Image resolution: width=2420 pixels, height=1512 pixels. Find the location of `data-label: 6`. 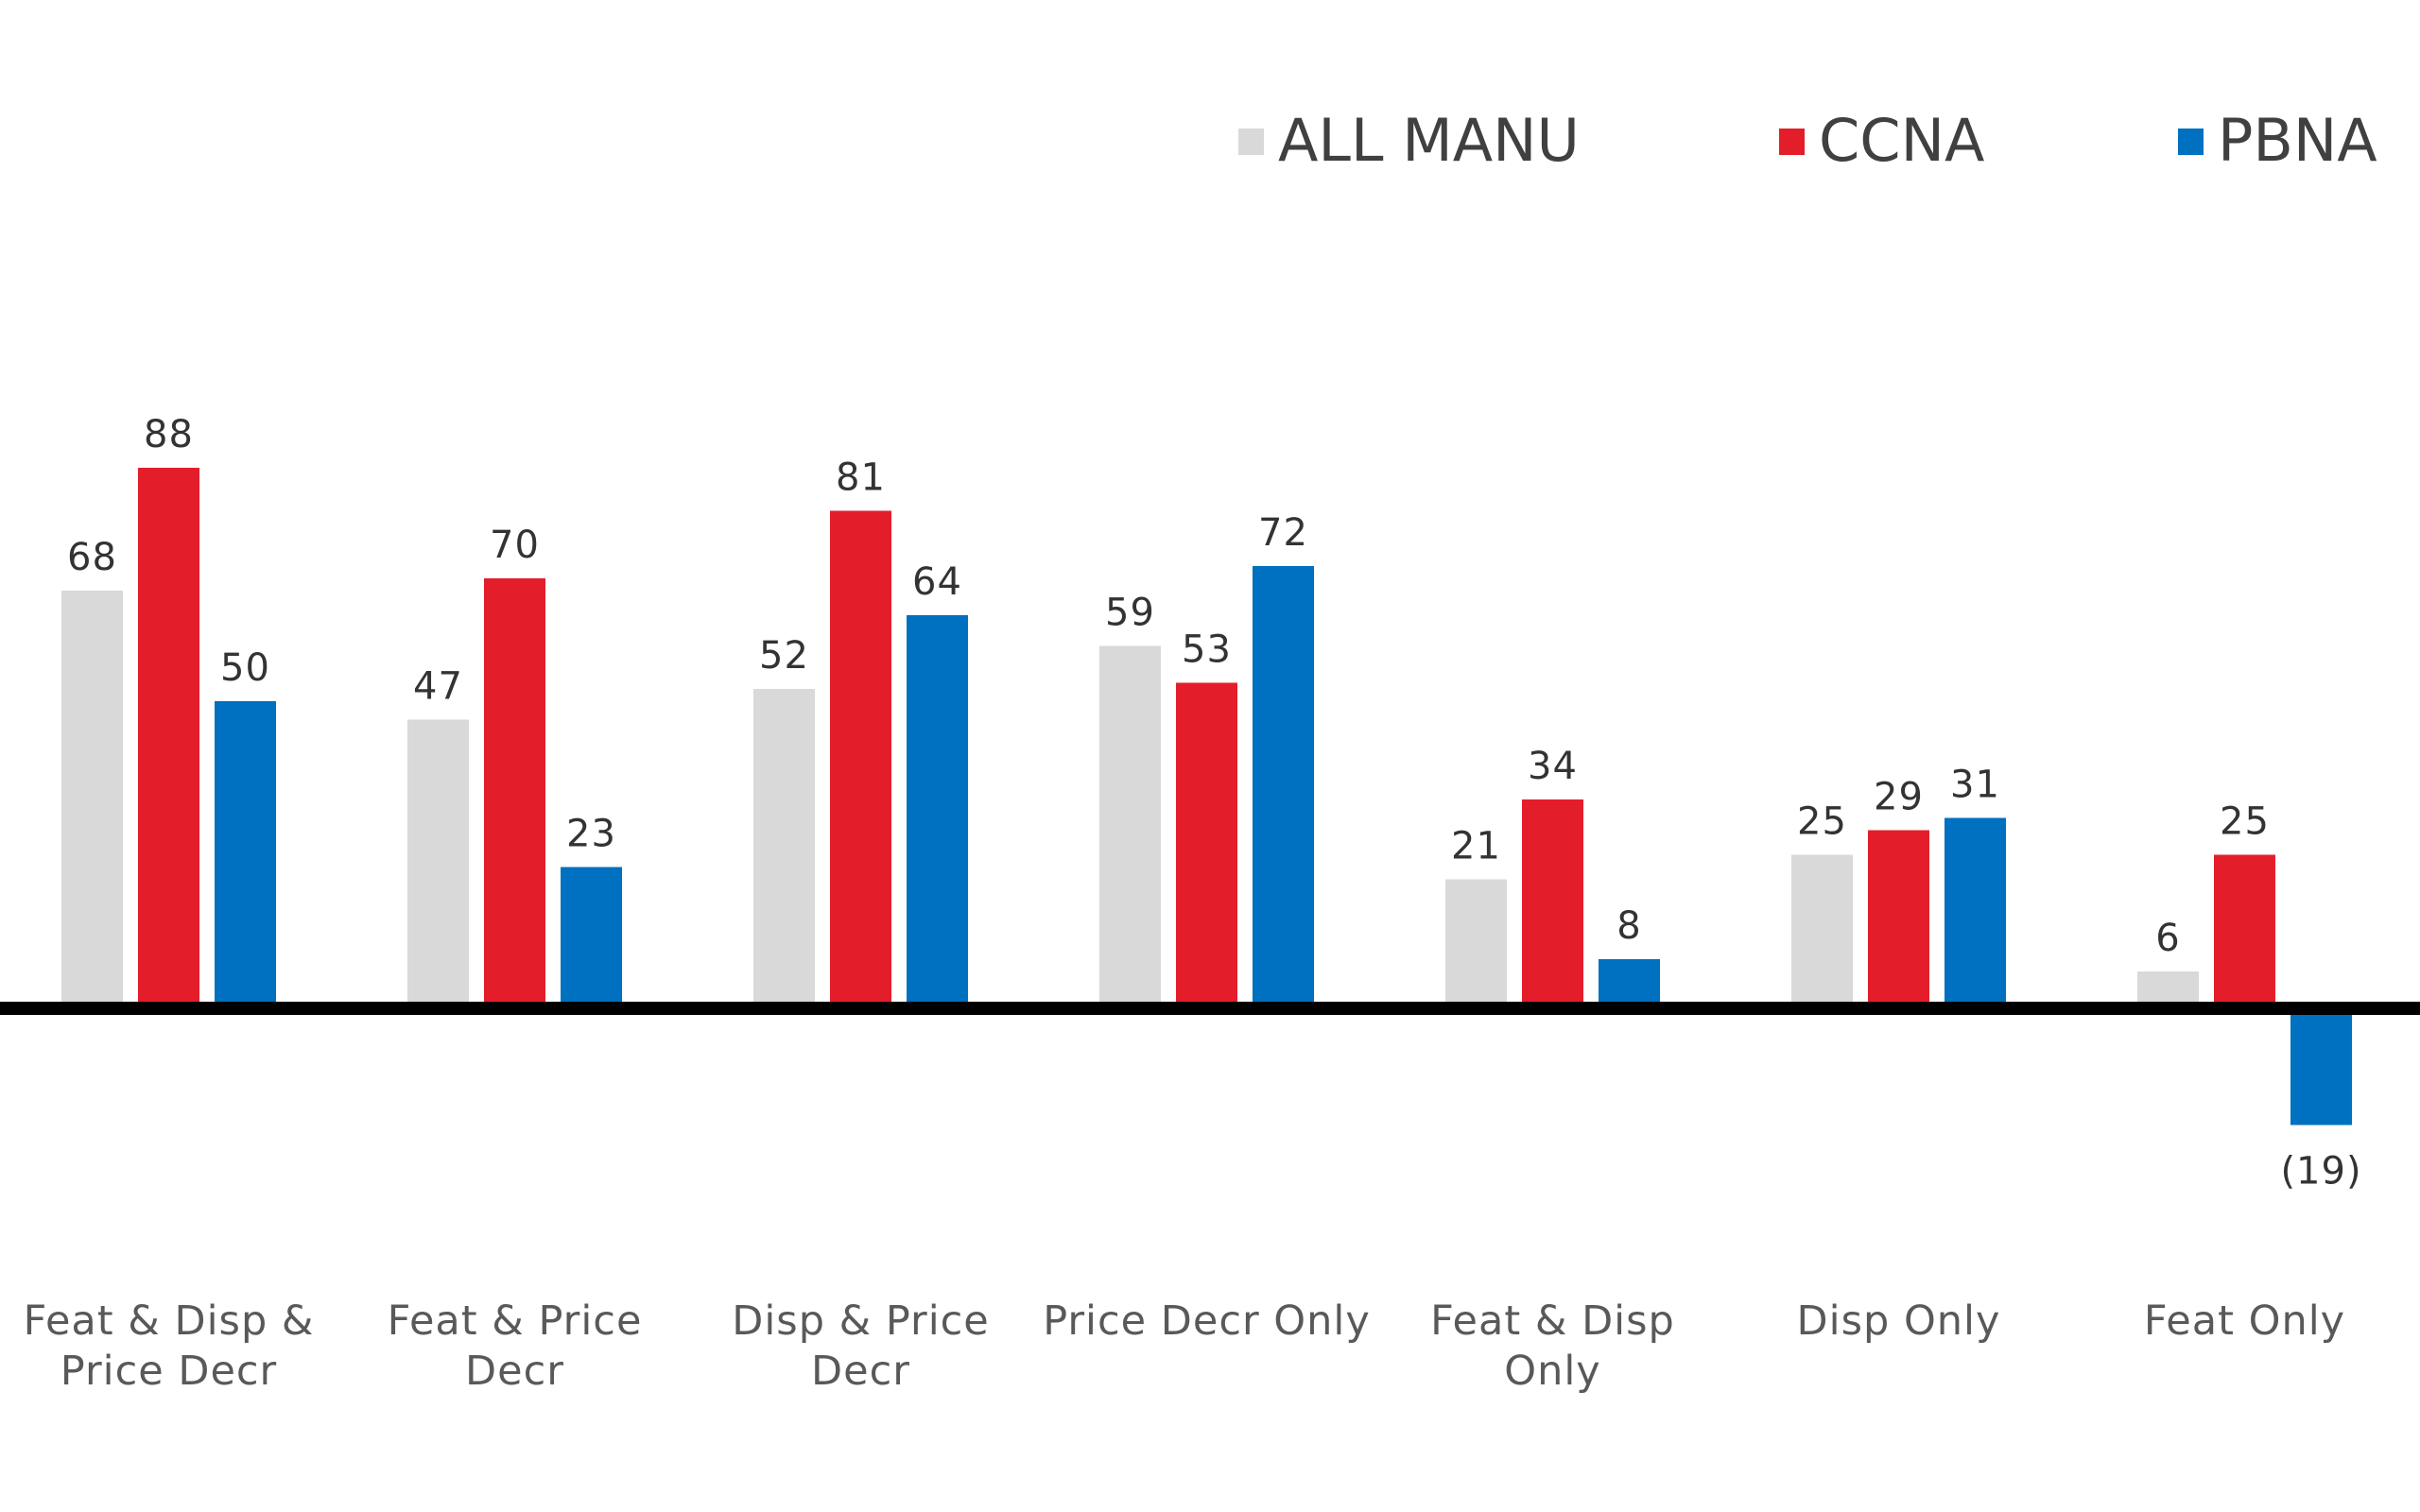

data-label: 6 is located at coordinates (2167, 938).